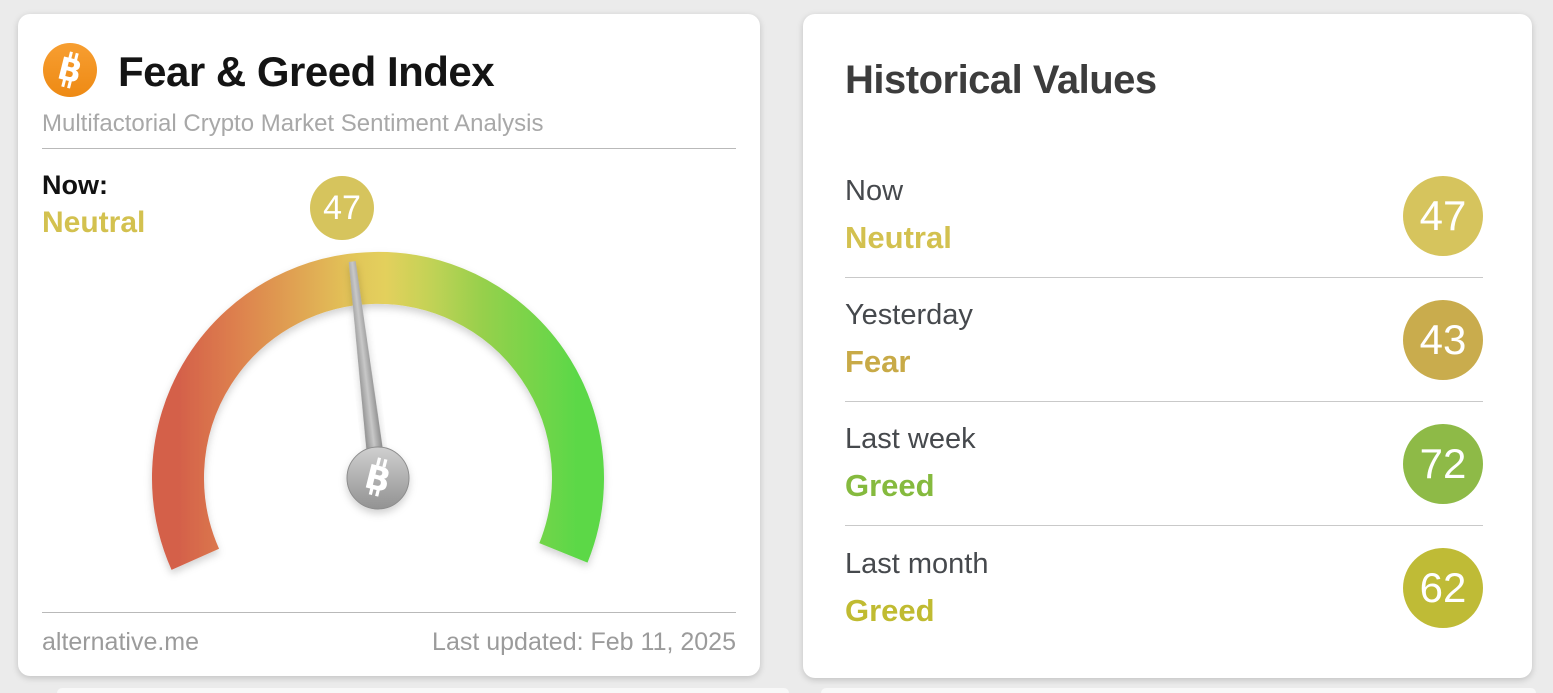  What do you see at coordinates (878, 361) in the screenshot?
I see `row-sentiment: Fear` at bounding box center [878, 361].